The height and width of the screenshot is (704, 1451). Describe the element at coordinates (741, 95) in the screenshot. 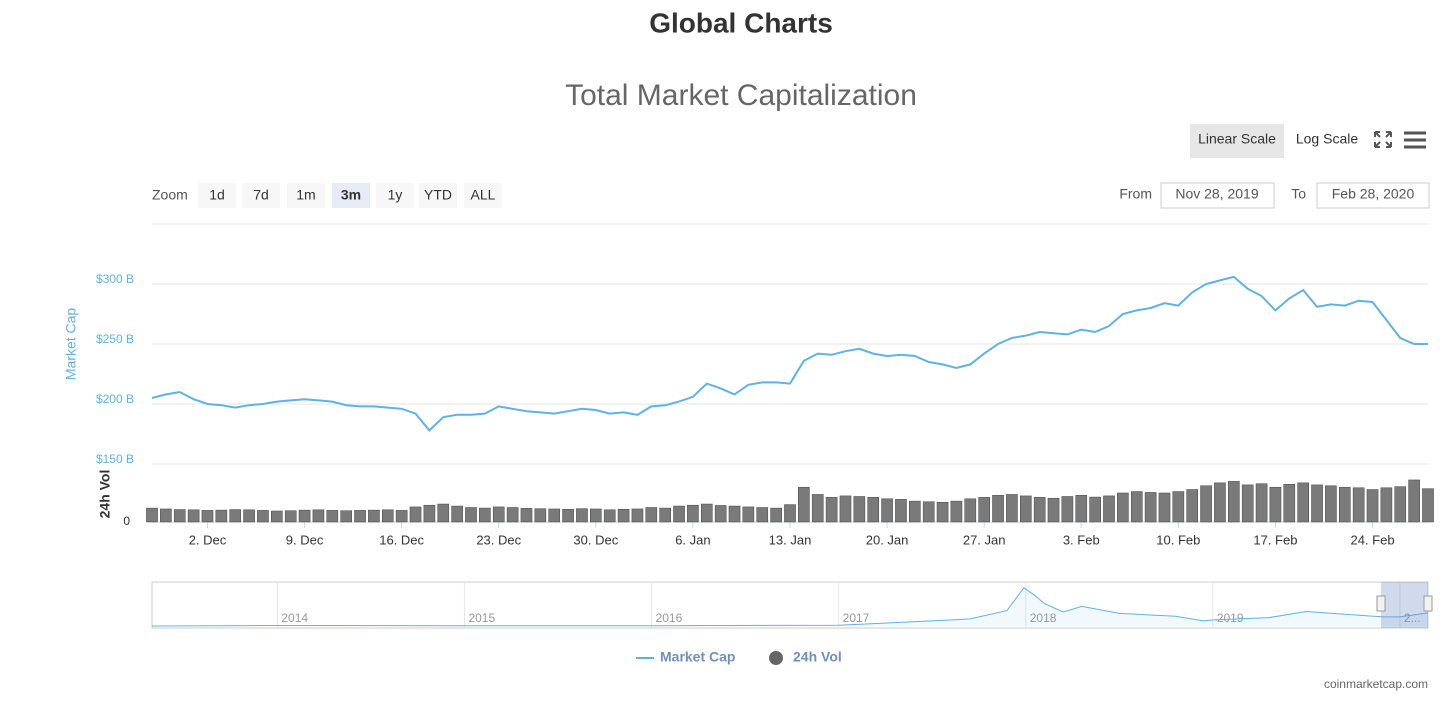

I see `chart-title: Total Market Capitalization` at that location.